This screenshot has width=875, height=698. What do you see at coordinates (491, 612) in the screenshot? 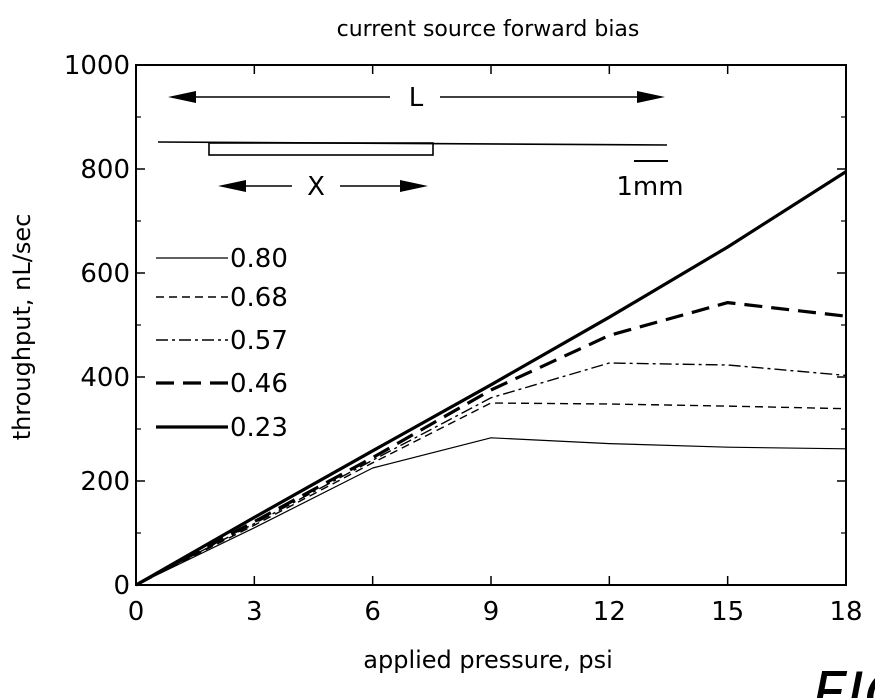
I see `x-tick-label: 9` at bounding box center [491, 612].